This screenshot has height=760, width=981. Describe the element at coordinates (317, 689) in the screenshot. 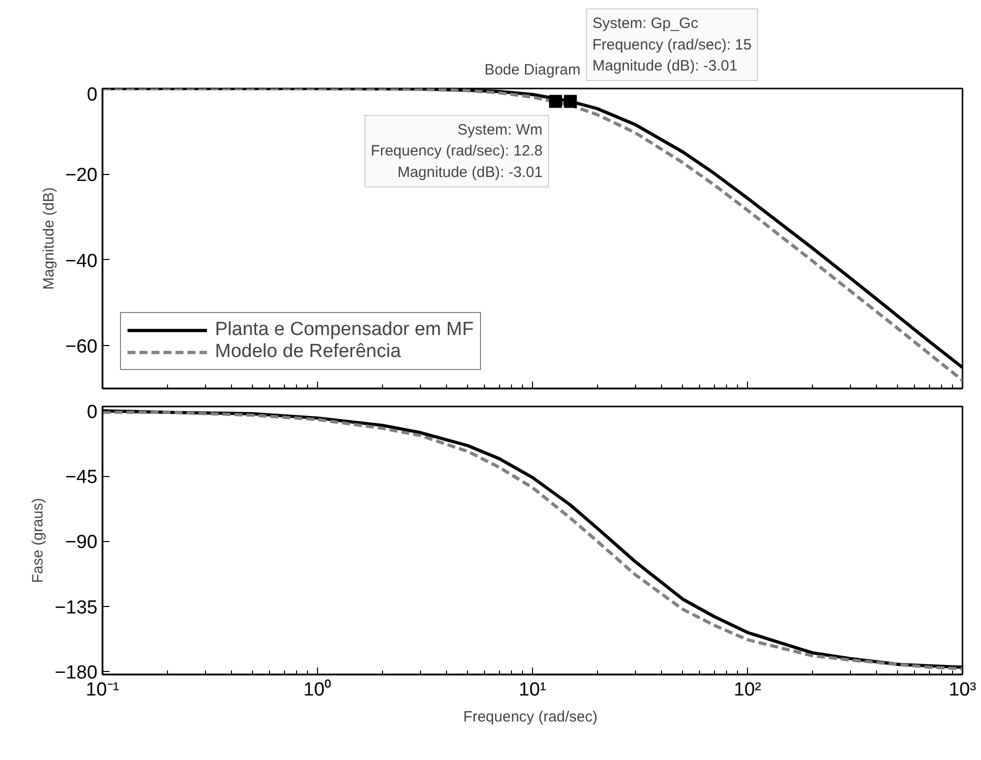

I see `x-tick-label: 10⁰` at that location.